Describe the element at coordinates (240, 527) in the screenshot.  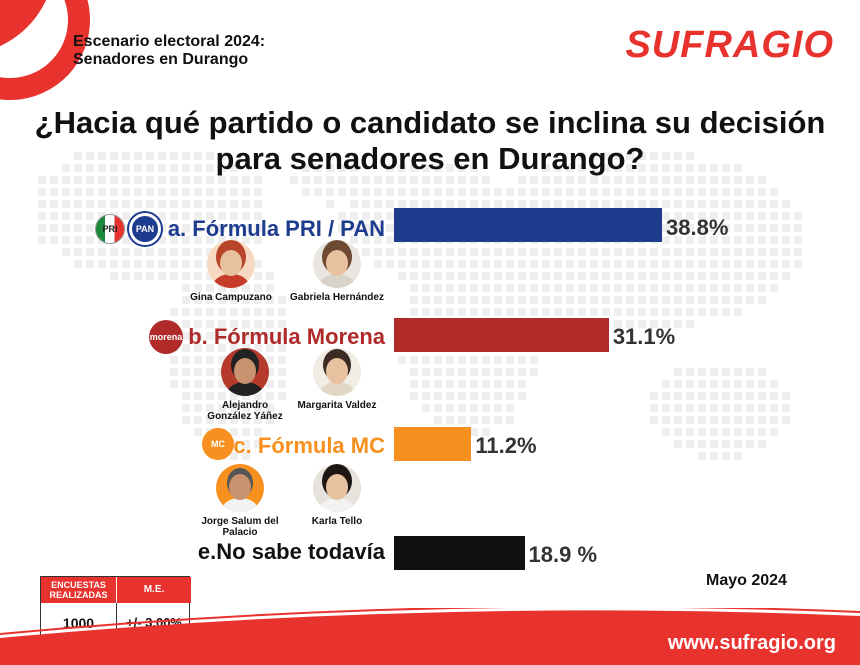
I see `candidate-name: Jorge Salum del Palacio` at that location.